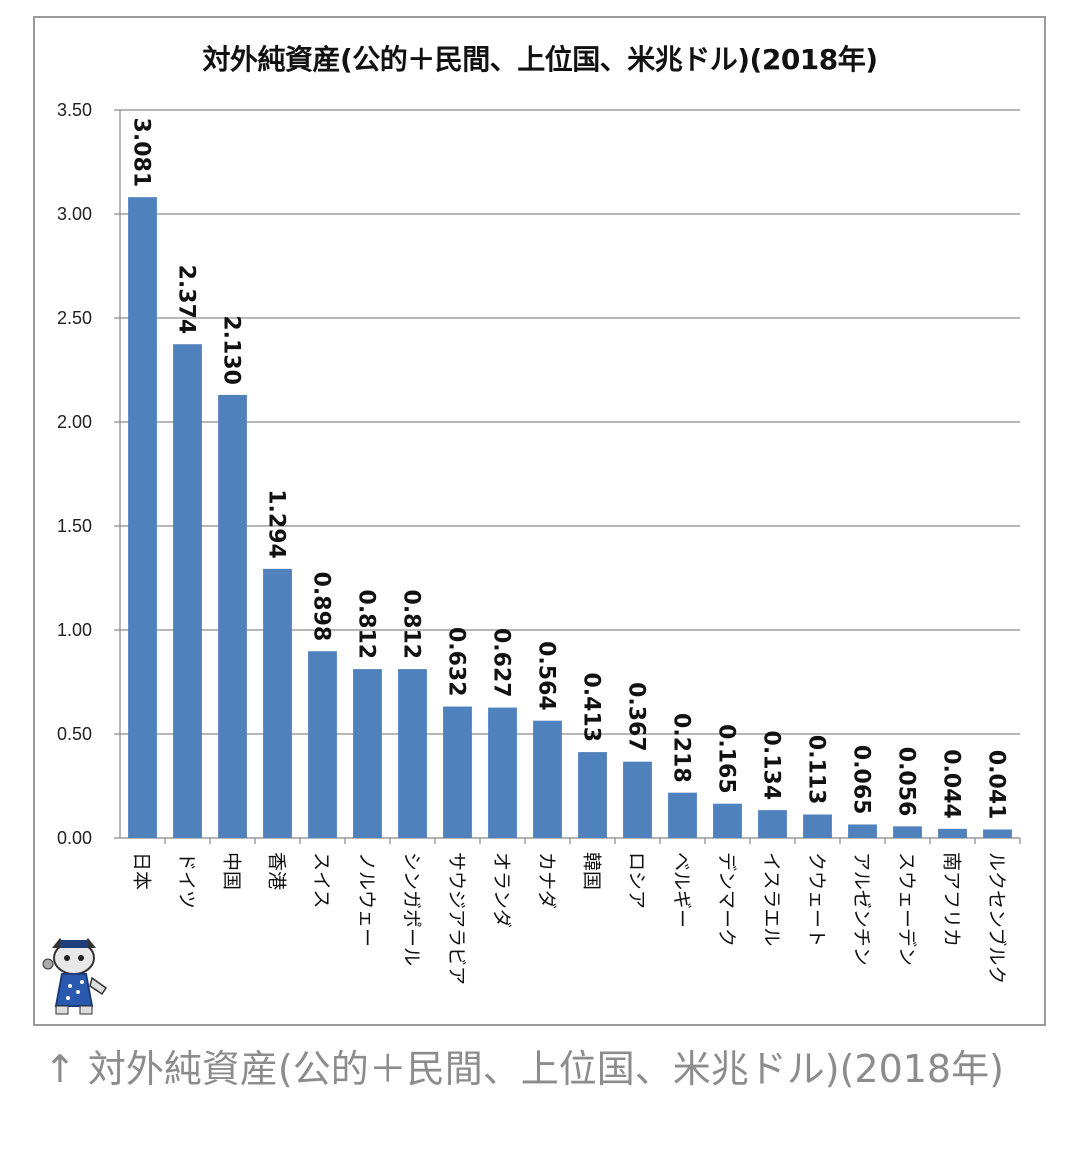 The width and height of the screenshot is (1080, 1158). I want to click on x-tick-label: 日本, so click(142, 871).